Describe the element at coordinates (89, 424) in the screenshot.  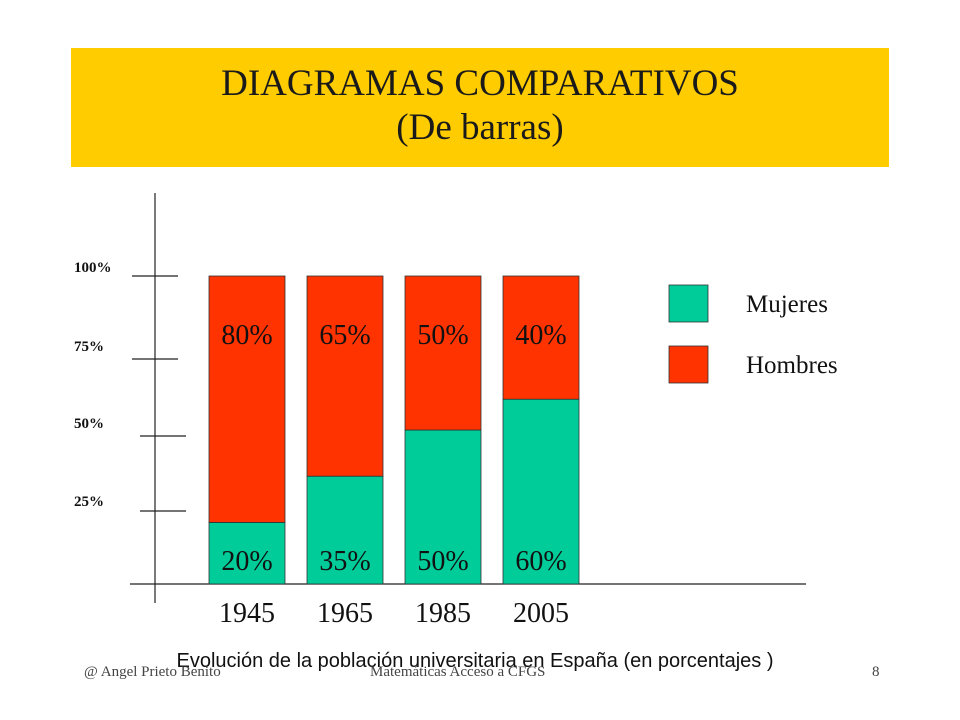
I see `y-tick-label: 50%` at that location.